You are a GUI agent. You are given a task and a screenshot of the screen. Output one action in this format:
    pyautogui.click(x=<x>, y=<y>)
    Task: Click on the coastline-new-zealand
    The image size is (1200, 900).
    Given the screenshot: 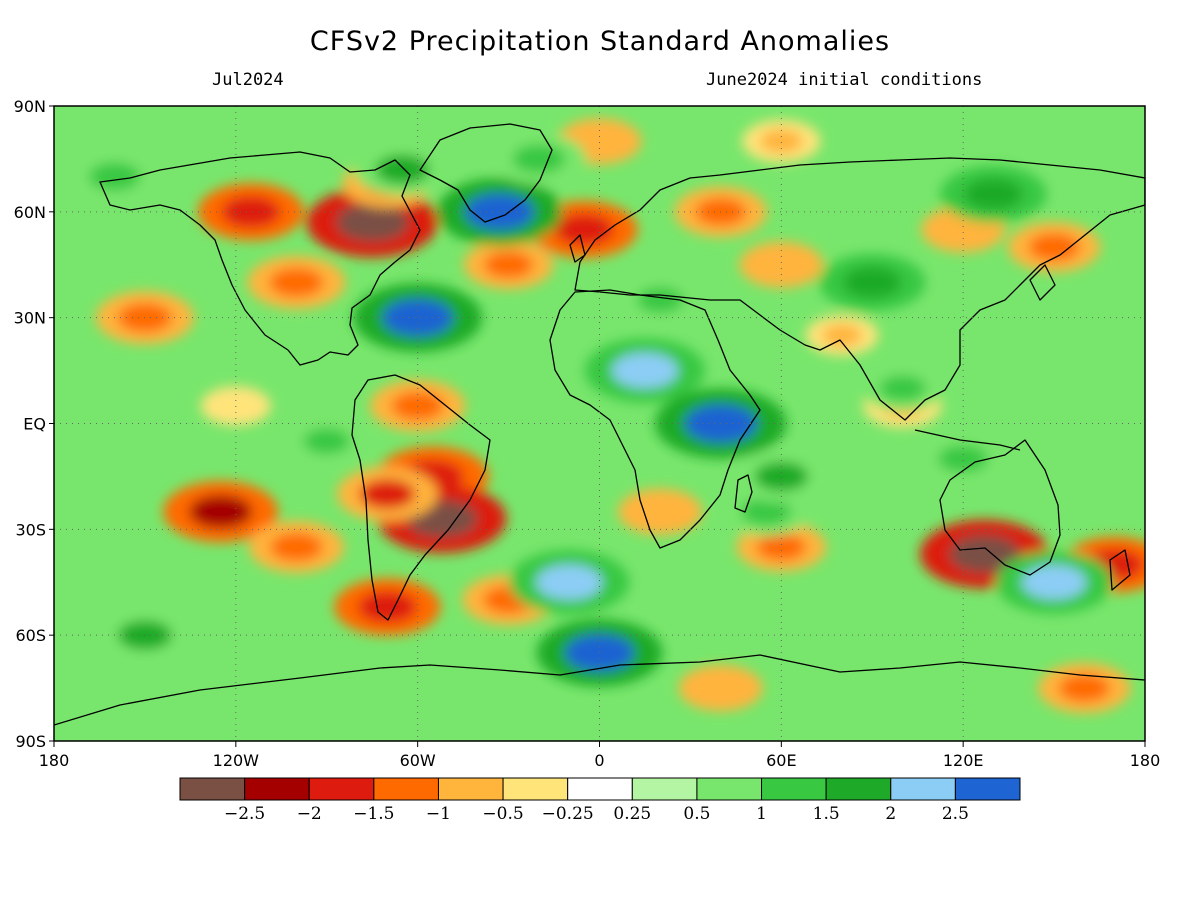 What is the action you would take?
    pyautogui.click(x=1120, y=570)
    